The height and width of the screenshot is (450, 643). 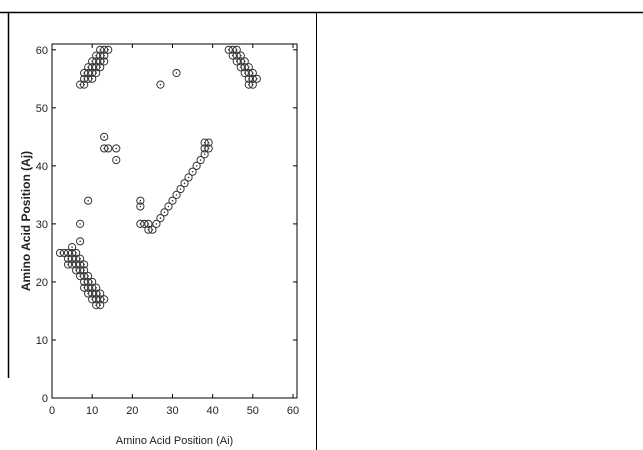 I want to click on y-tick-label: 60, so click(x=42, y=51).